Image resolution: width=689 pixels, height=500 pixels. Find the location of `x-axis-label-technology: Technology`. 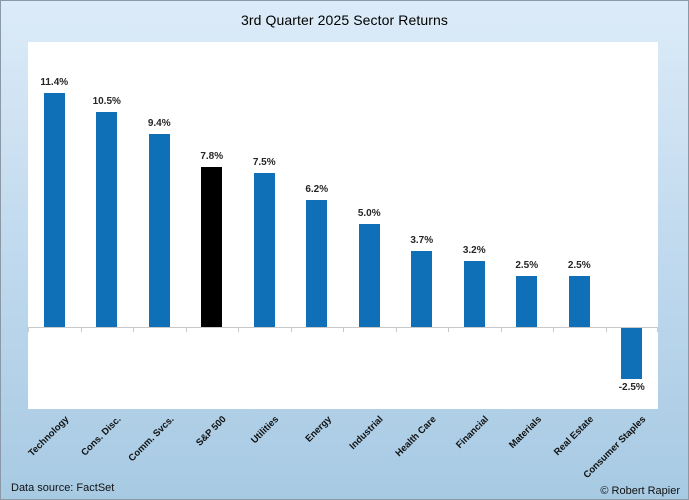

x-axis-label-technology: Technology is located at coordinates (49, 436).